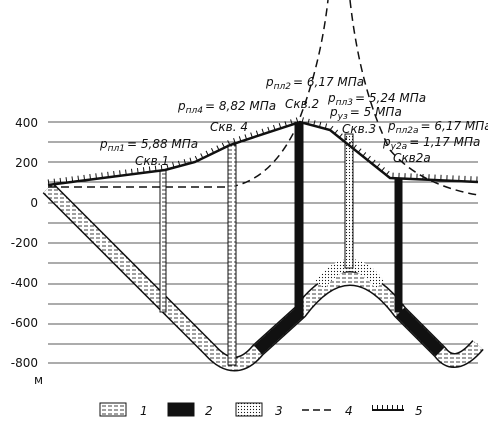  I want to click on surface, so click(263, 151).